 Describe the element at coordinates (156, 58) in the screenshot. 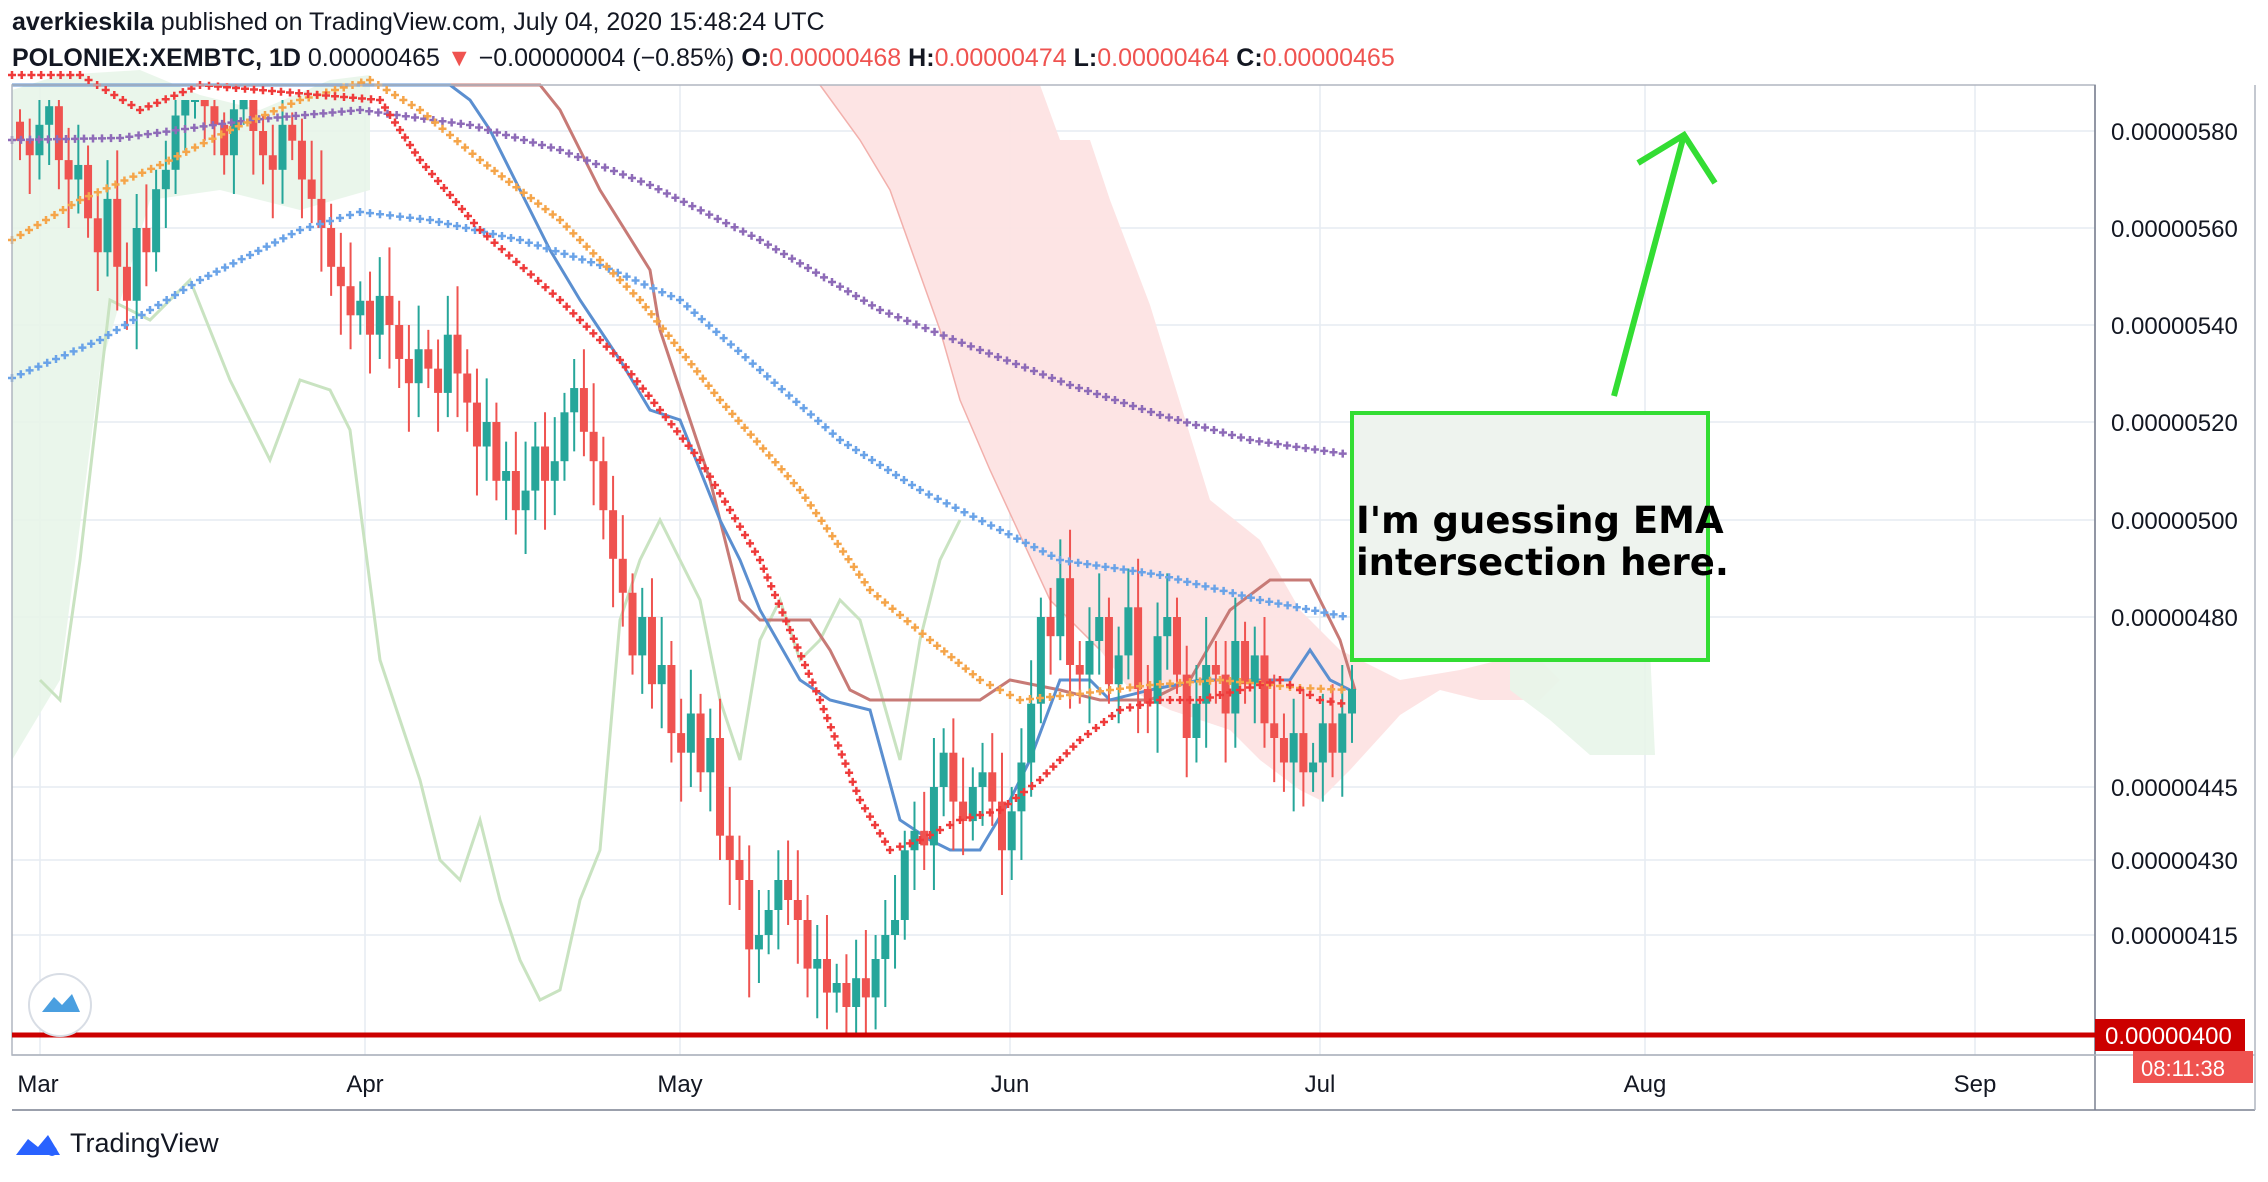

I see `symbol-title: POLONIEX:XEMBTC, 1D` at that location.